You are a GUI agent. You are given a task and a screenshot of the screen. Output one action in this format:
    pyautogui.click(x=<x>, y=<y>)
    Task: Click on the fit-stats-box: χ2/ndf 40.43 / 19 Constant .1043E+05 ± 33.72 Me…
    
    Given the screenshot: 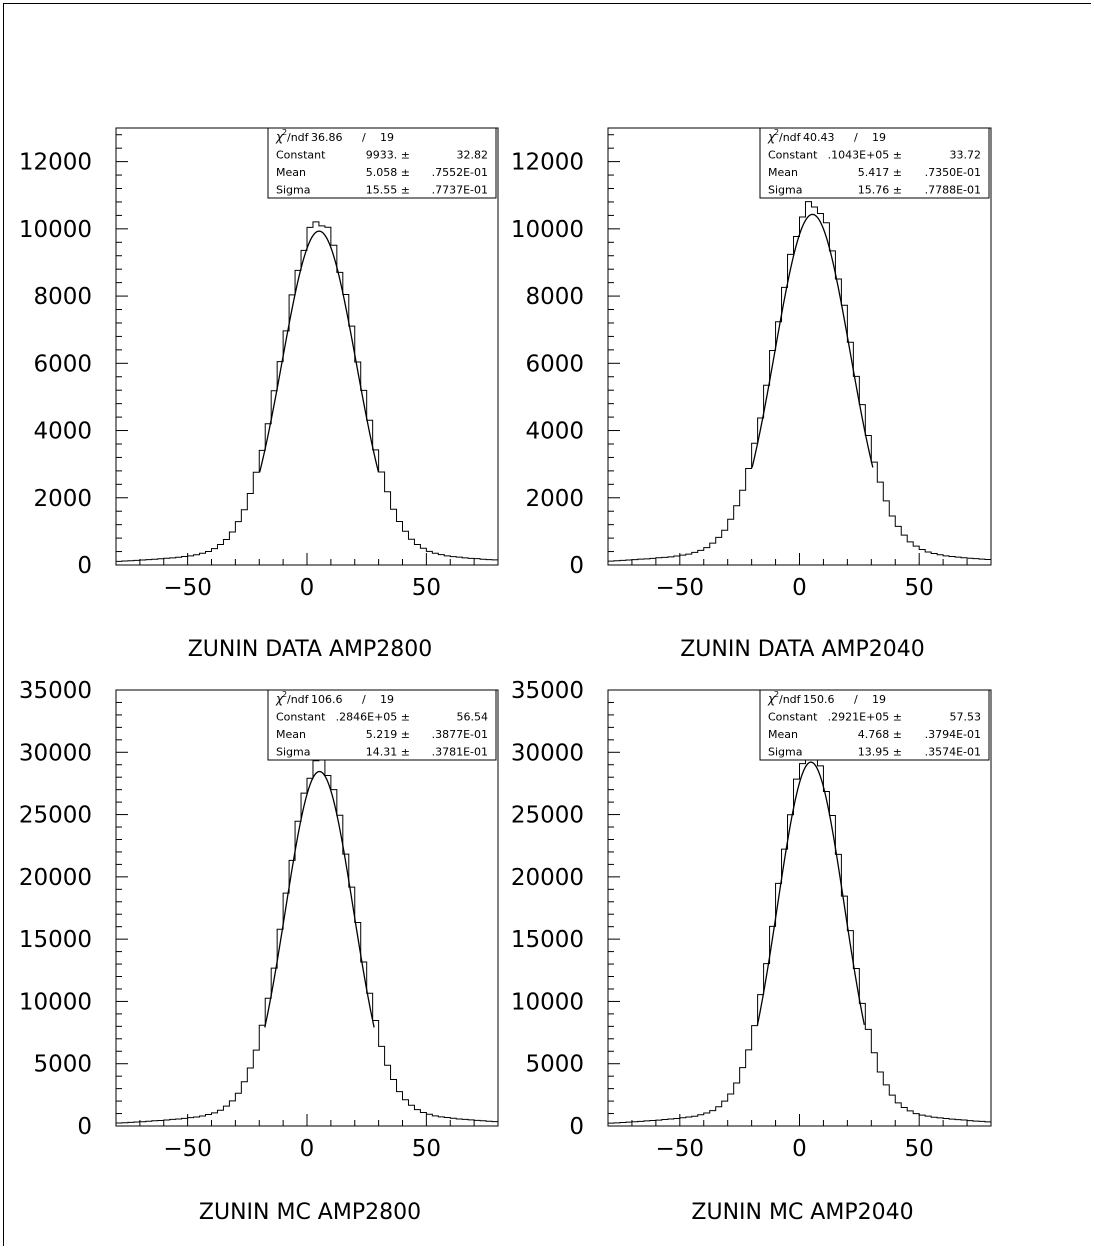 What is the action you would take?
    pyautogui.click(x=874, y=163)
    